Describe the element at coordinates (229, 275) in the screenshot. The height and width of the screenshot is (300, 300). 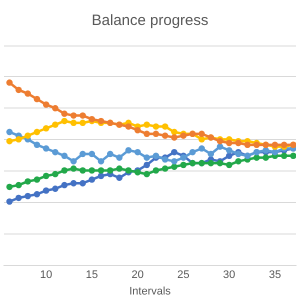
I see `x-tick-label: 30` at that location.